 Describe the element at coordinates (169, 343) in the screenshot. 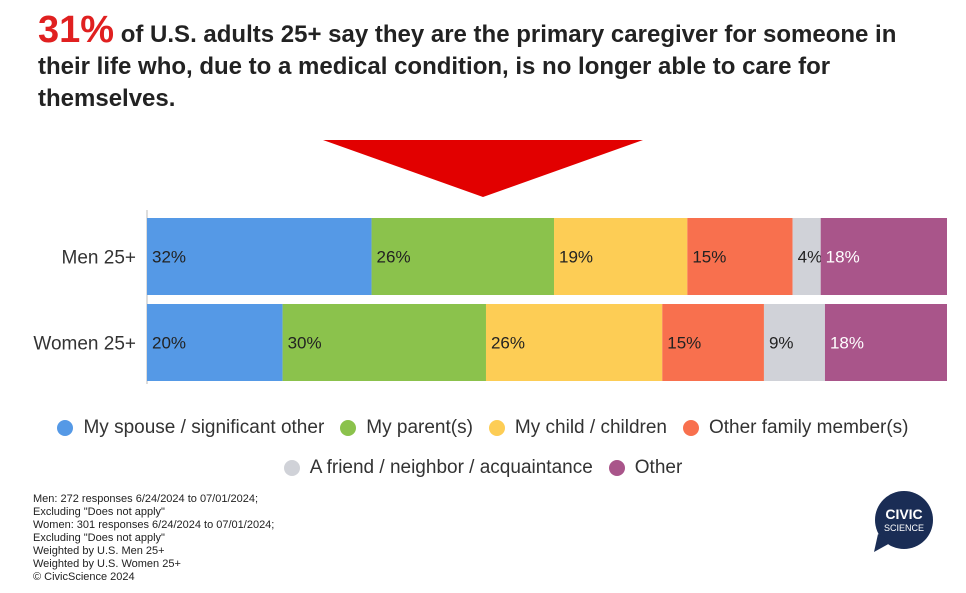

I see `data-label: 20%` at that location.